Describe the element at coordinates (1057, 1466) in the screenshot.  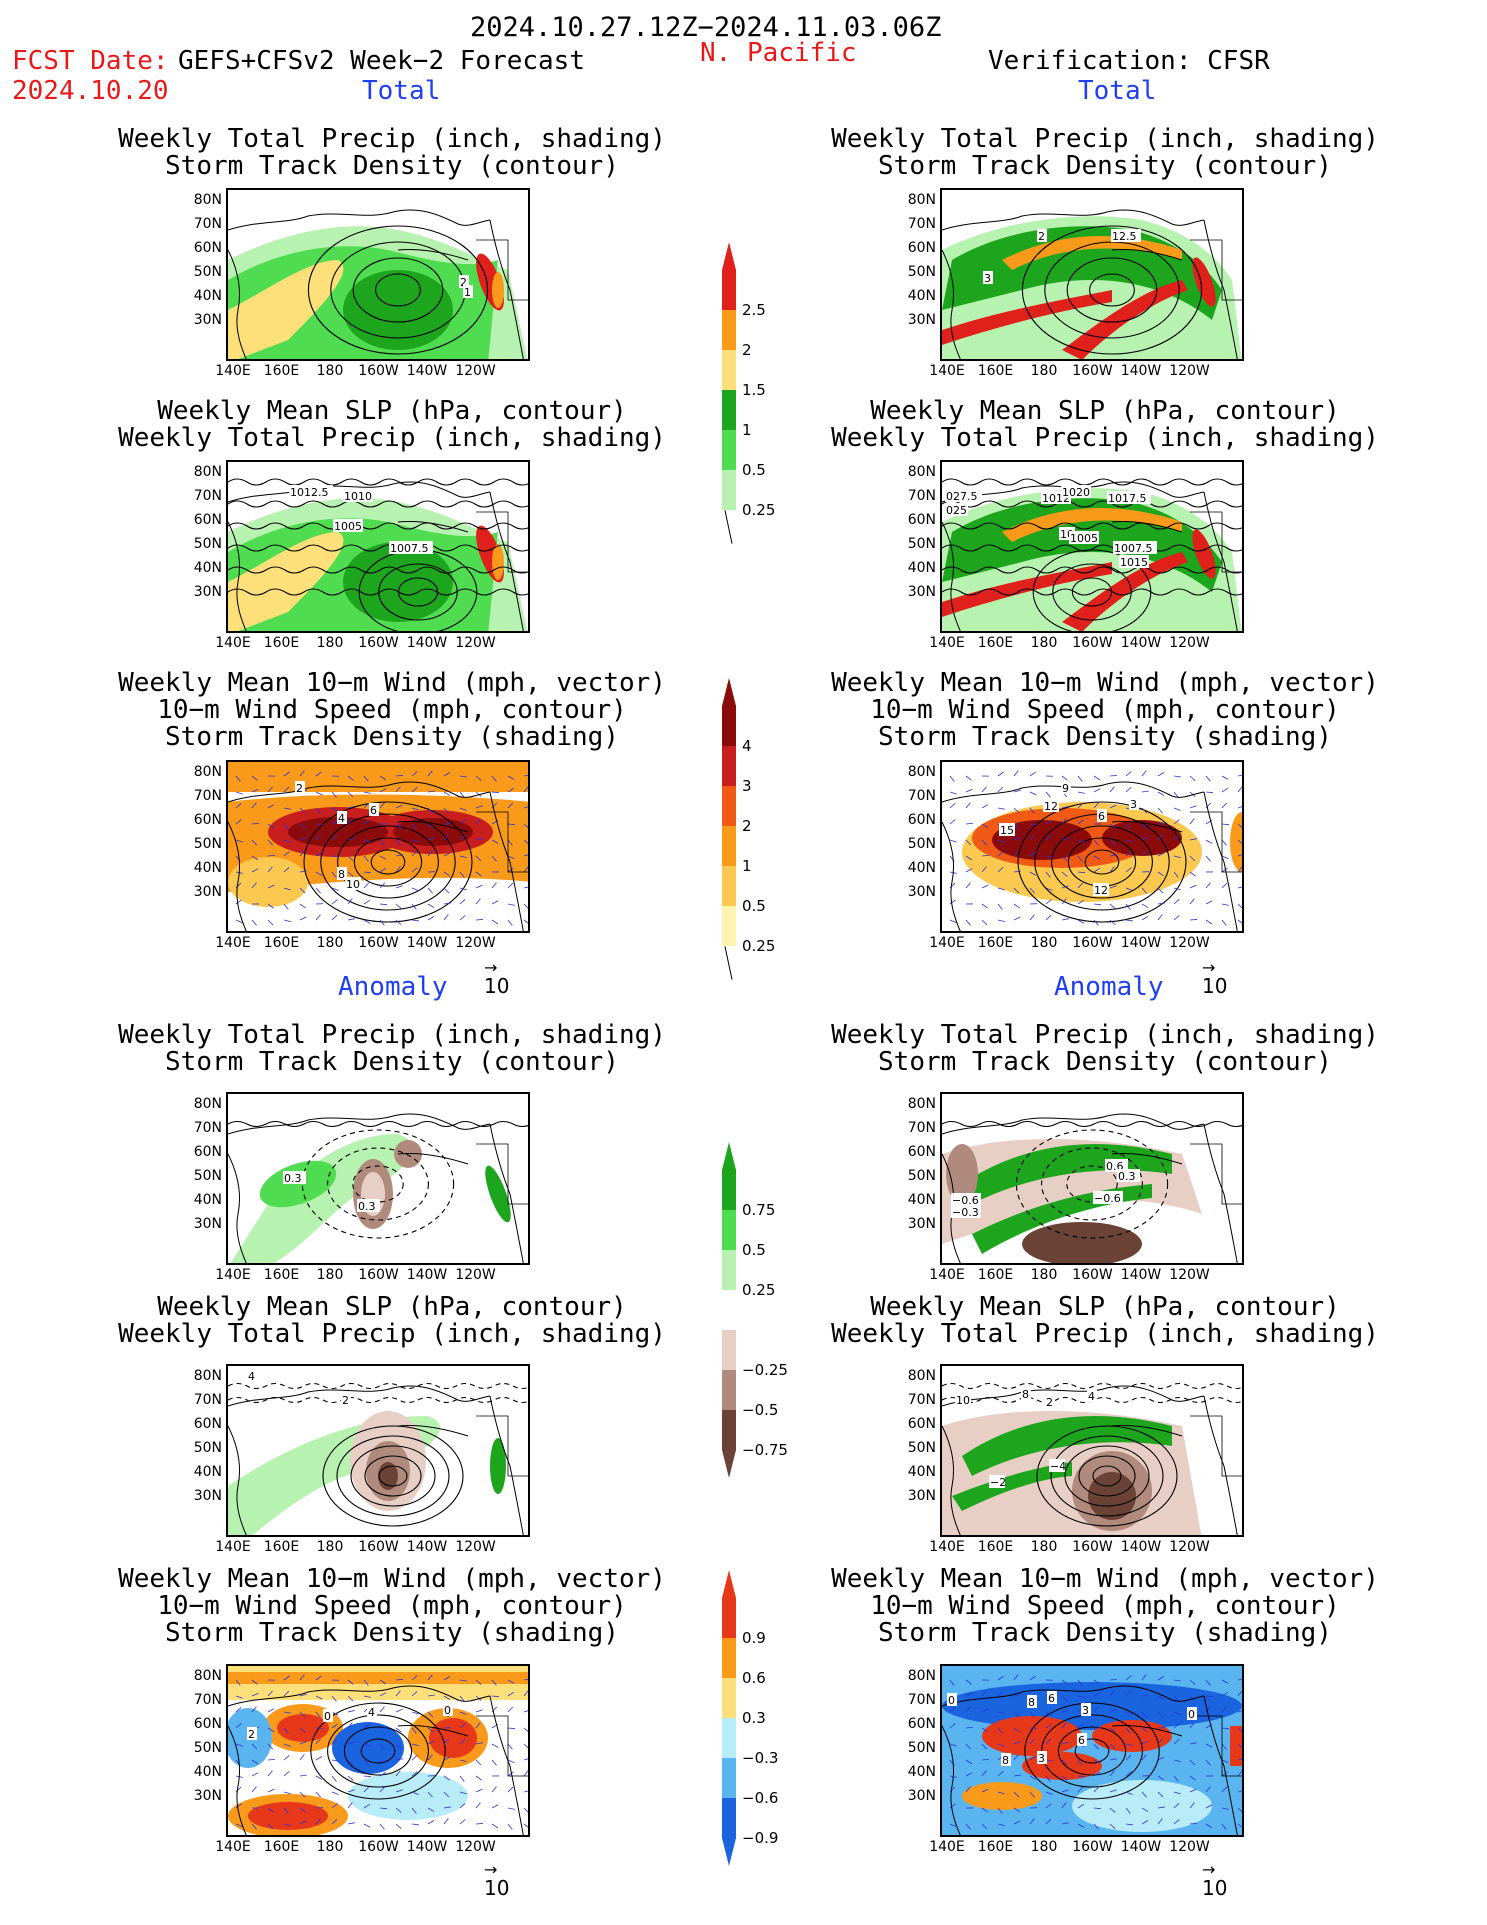
I see `contour-label: −4` at that location.